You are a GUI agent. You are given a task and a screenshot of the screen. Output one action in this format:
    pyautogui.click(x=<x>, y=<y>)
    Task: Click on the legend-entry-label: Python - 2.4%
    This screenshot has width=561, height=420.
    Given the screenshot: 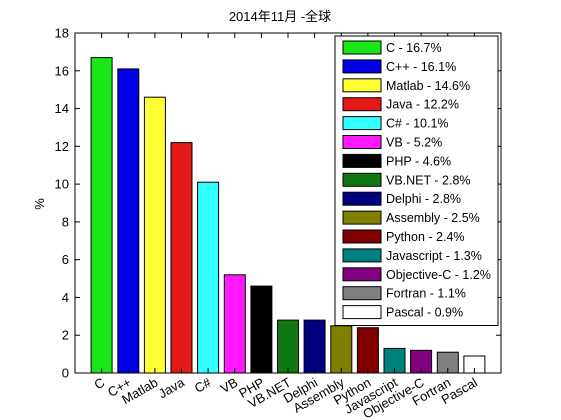 What is the action you would take?
    pyautogui.click(x=425, y=237)
    